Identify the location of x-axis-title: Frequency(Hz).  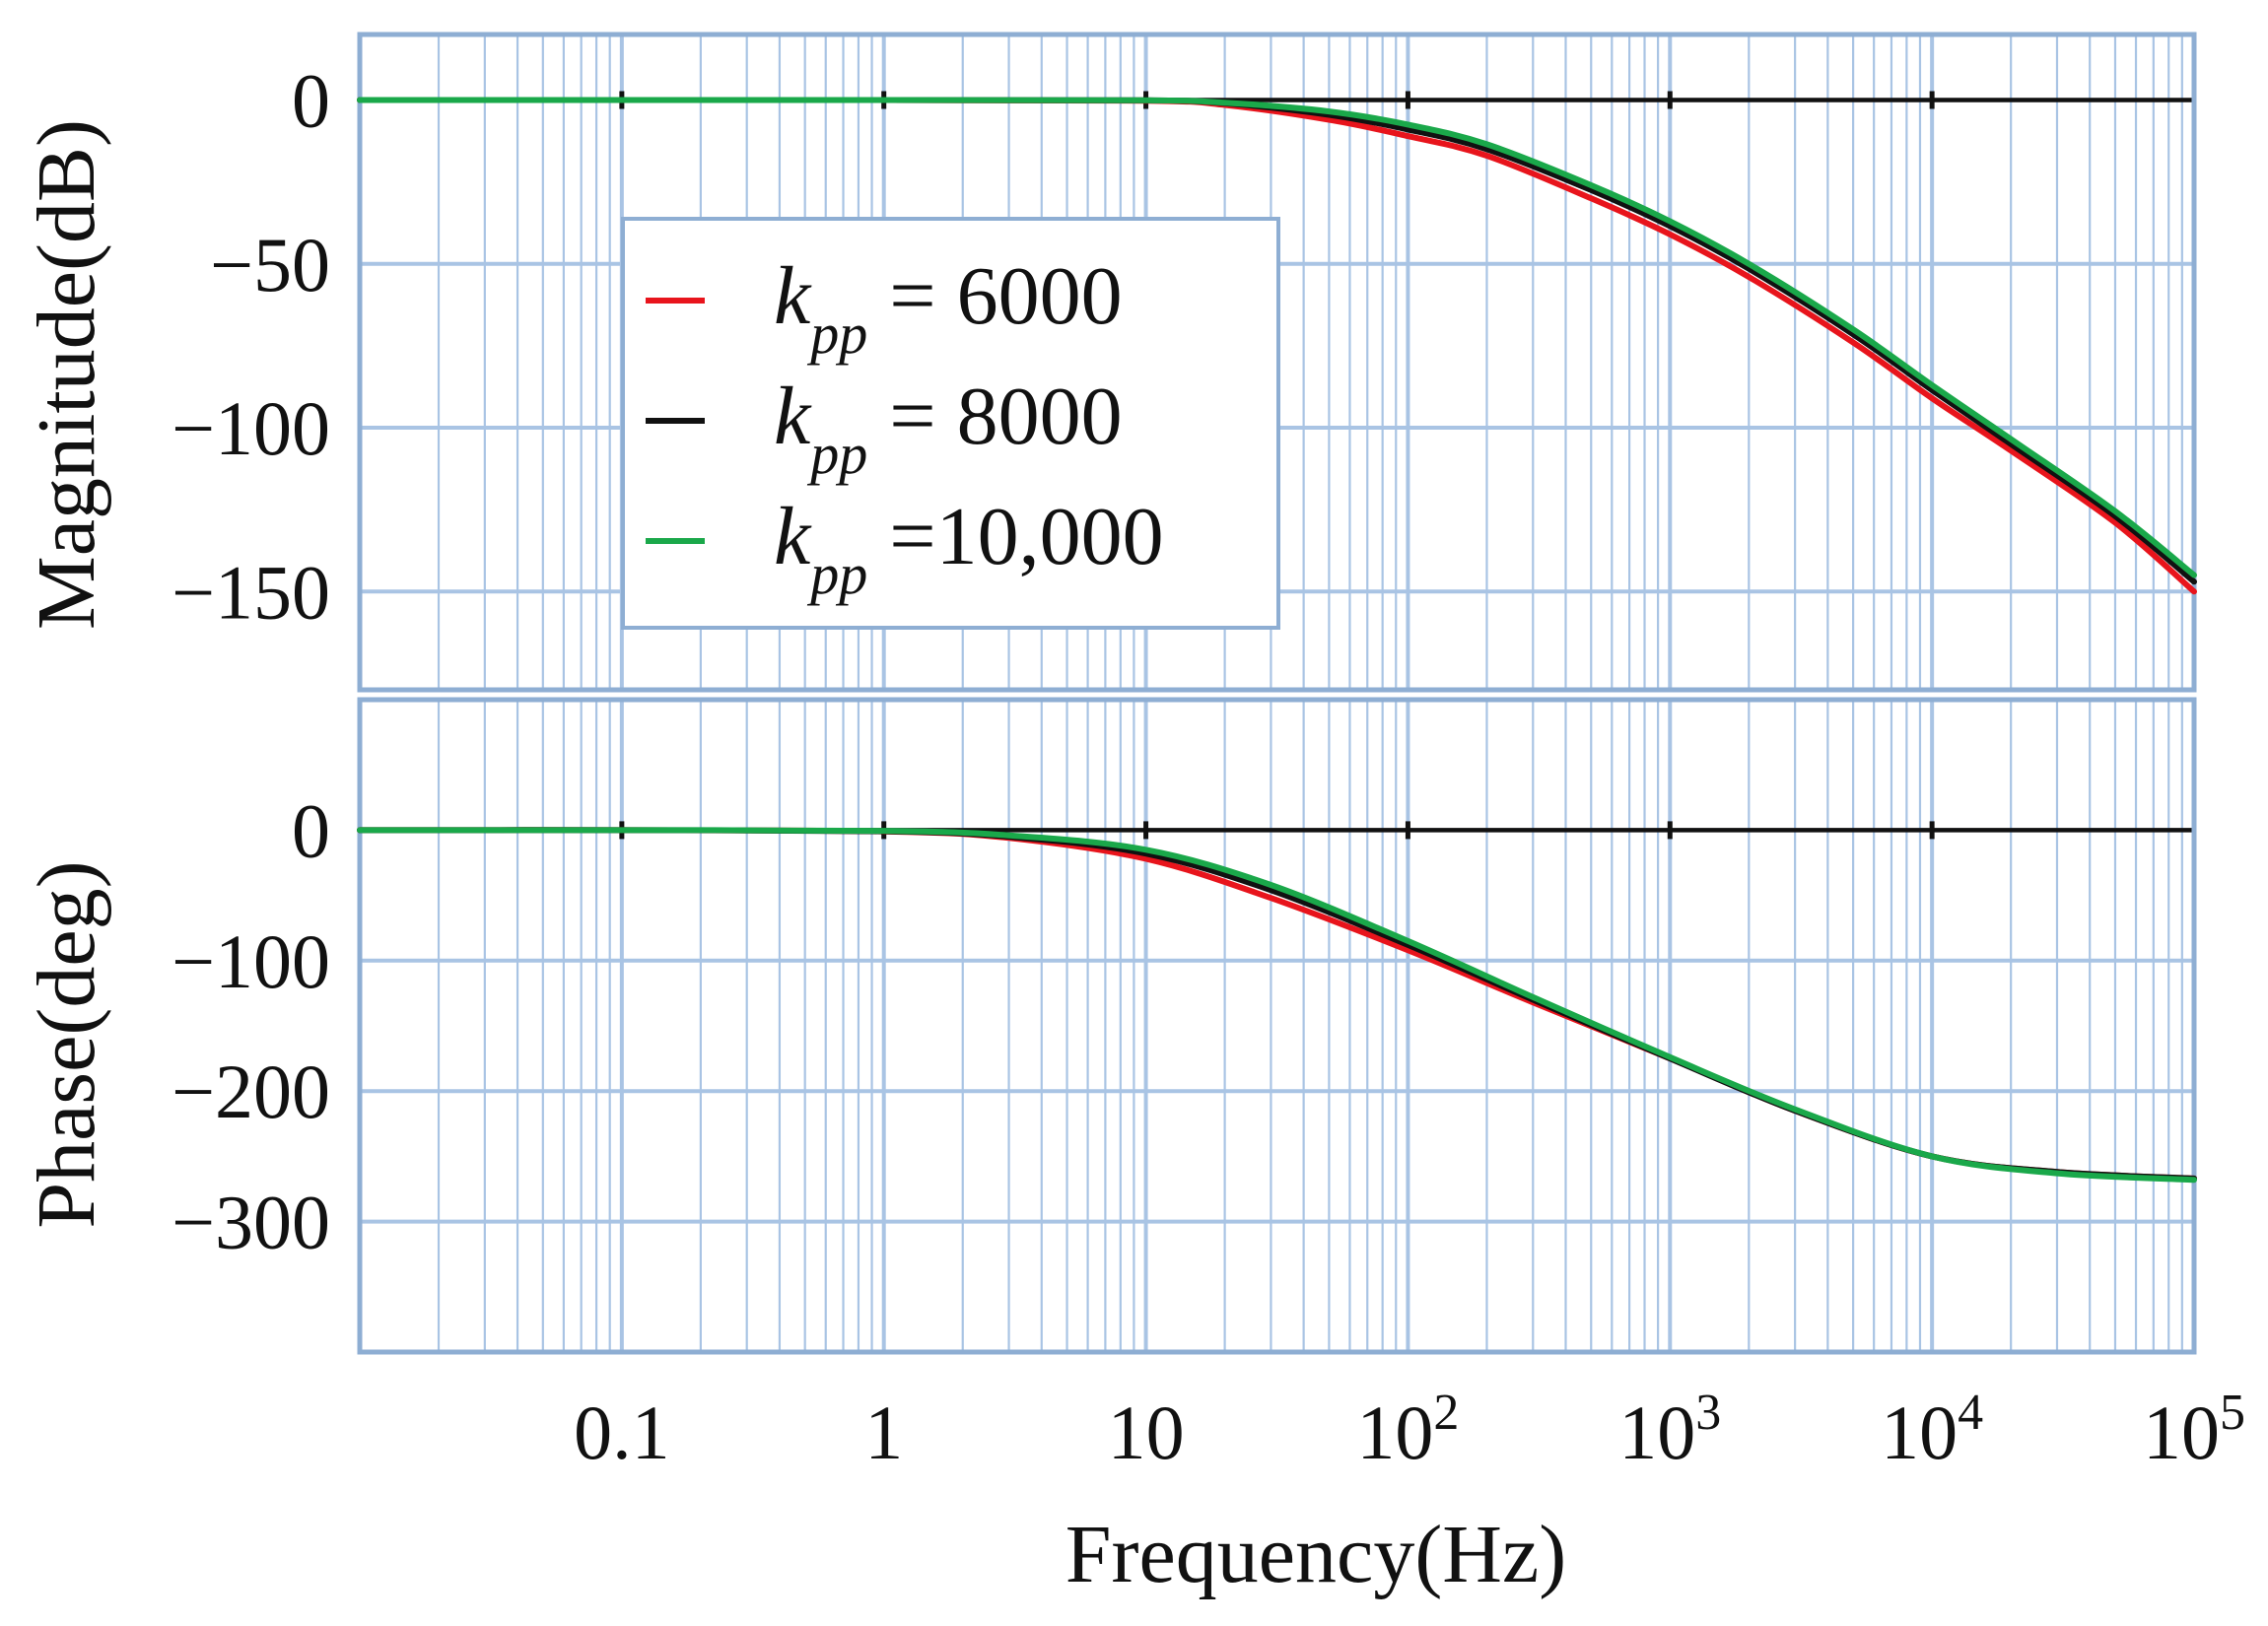
(1316, 1554).